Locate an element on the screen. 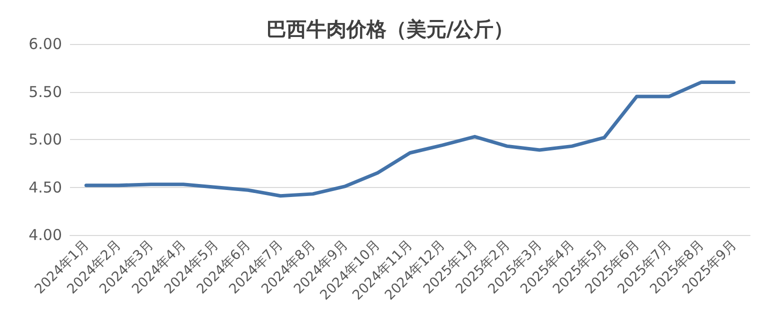  y-tick-label: 4.00 is located at coordinates (45, 235).